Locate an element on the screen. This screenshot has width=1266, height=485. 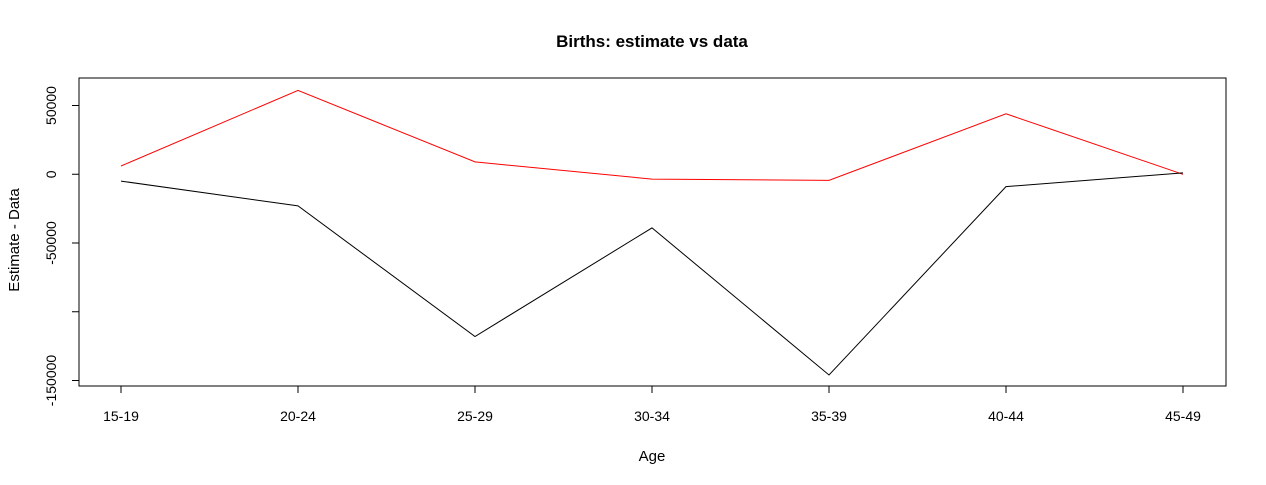
chart-title: Births: estimate vs data is located at coordinates (652, 41).